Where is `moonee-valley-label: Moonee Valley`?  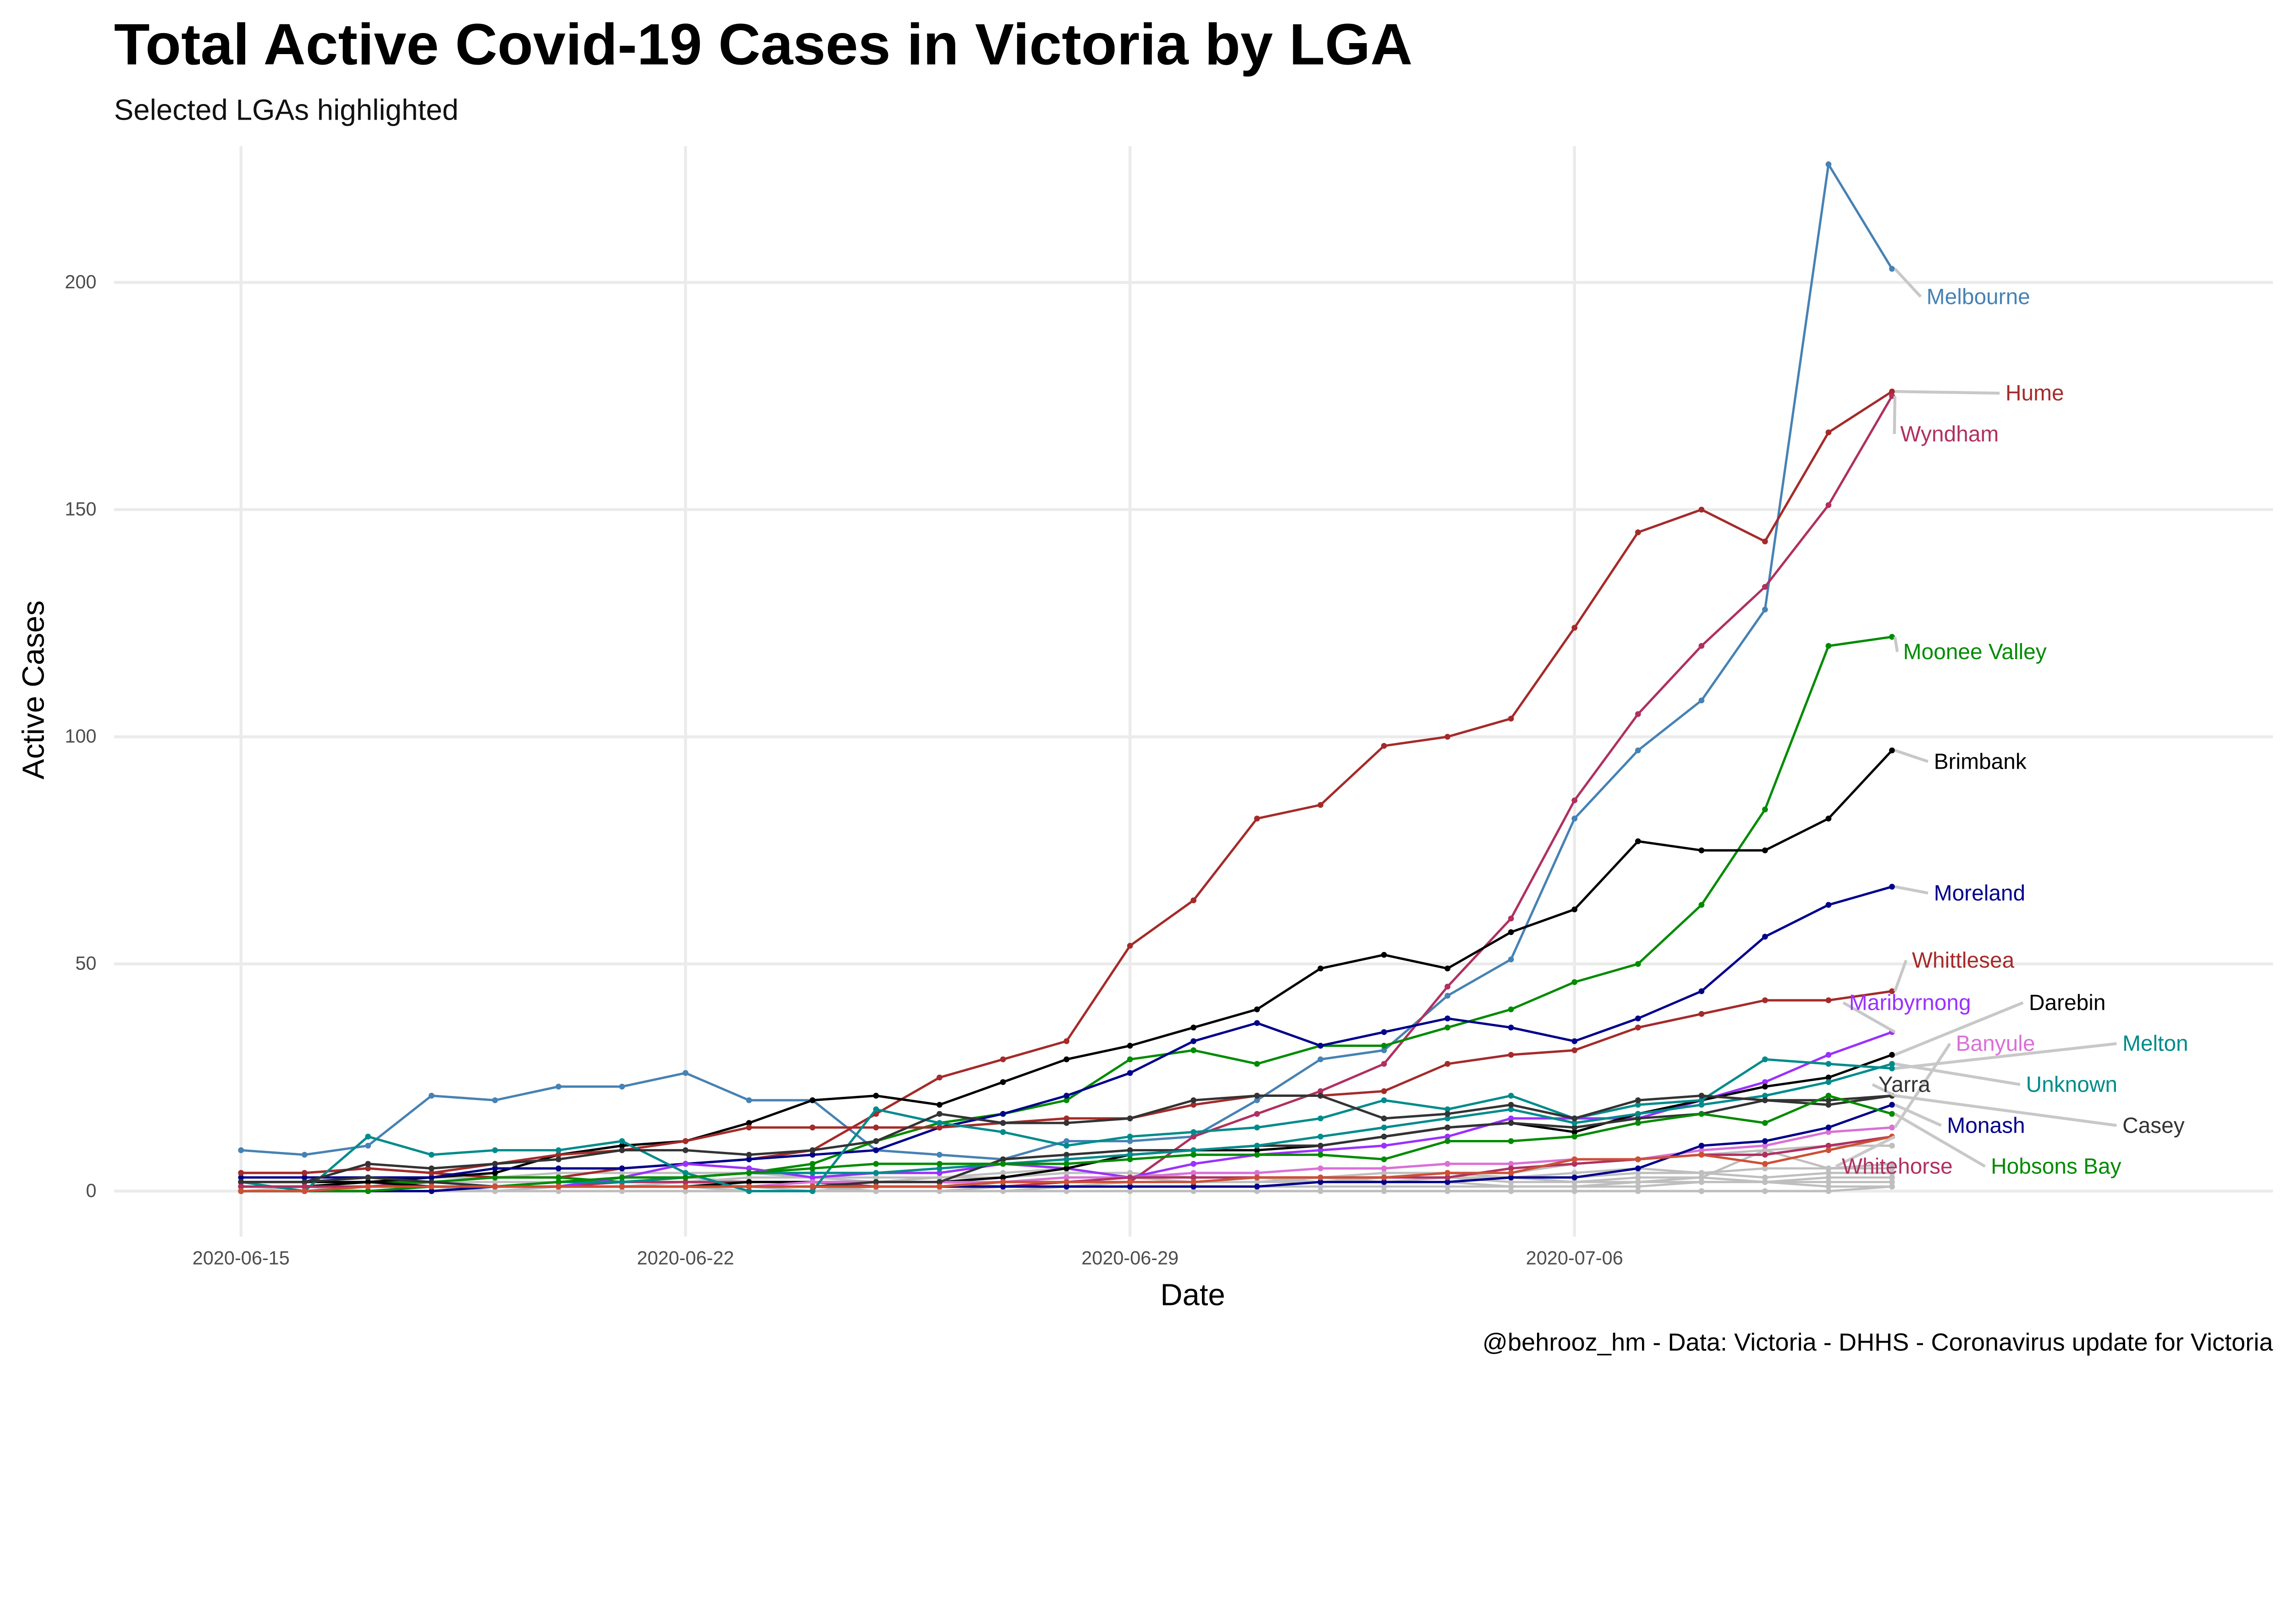
moonee-valley-label: Moonee Valley is located at coordinates (1975, 652).